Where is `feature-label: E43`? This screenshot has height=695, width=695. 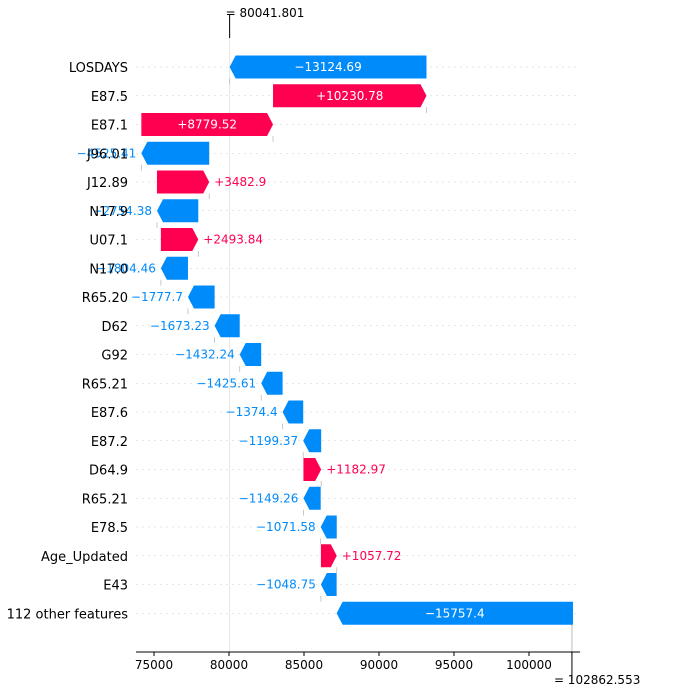
feature-label: E43 is located at coordinates (115, 586).